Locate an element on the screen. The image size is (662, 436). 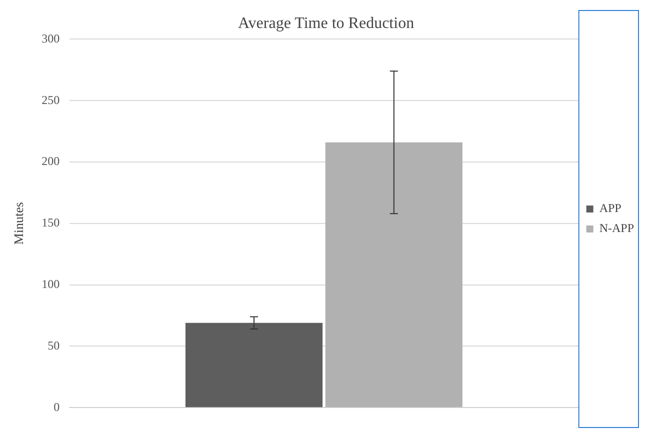
legend-label: APP is located at coordinates (610, 208).